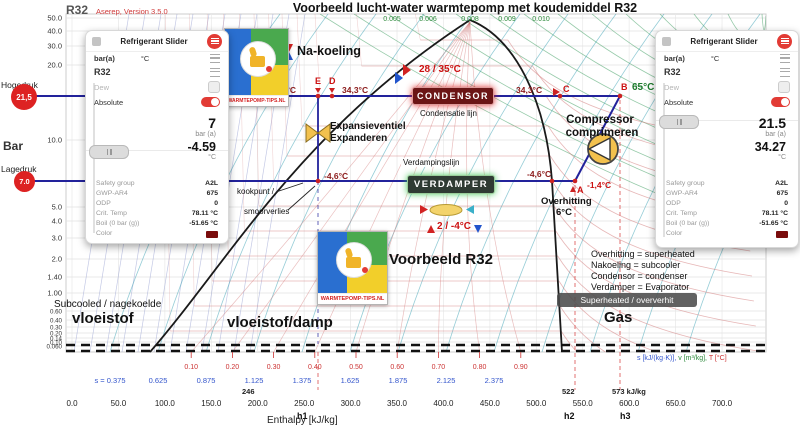  I want to click on pressure-value: 21.5, so click(772, 123).